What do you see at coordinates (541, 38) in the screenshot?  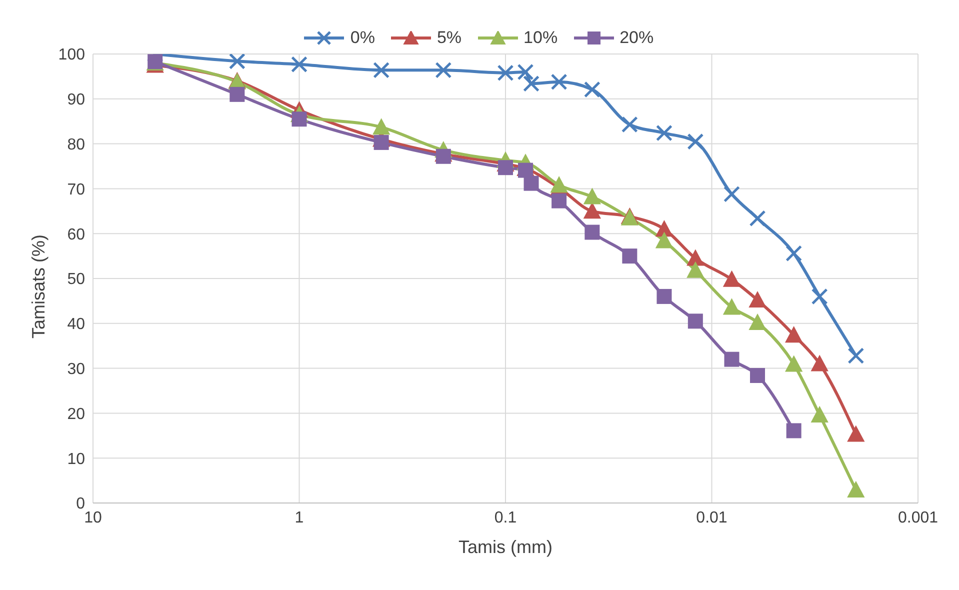 I see `legend-label: 10%` at bounding box center [541, 38].